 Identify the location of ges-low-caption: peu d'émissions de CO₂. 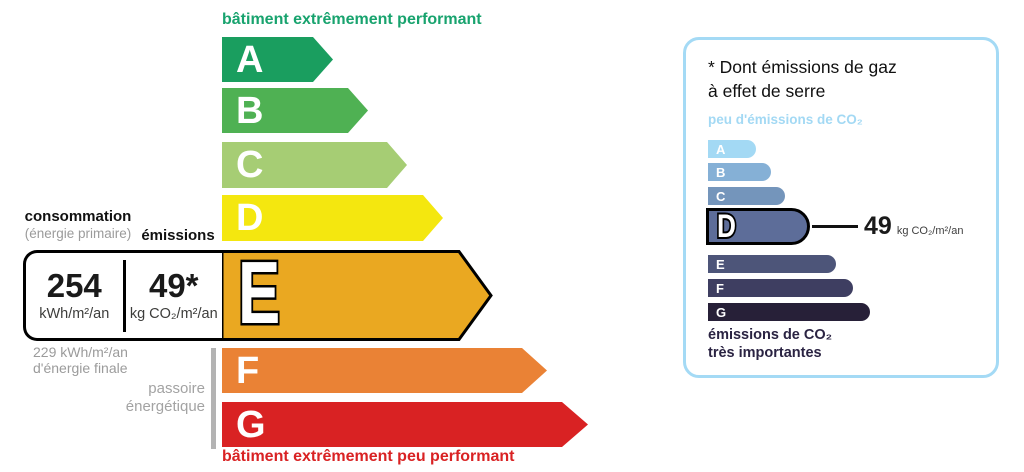
(785, 119).